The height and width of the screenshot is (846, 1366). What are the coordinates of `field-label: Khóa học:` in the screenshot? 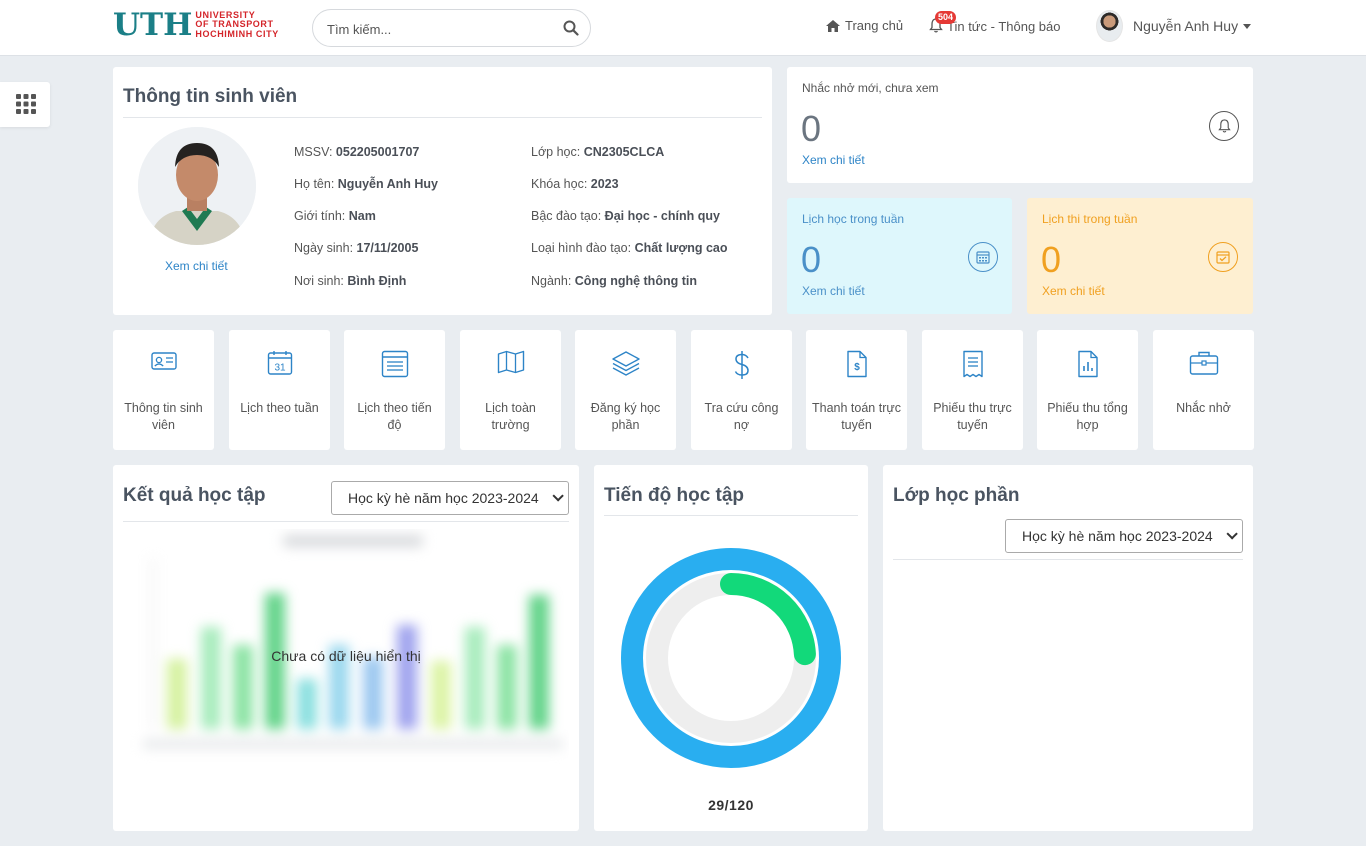 It's located at (561, 184).